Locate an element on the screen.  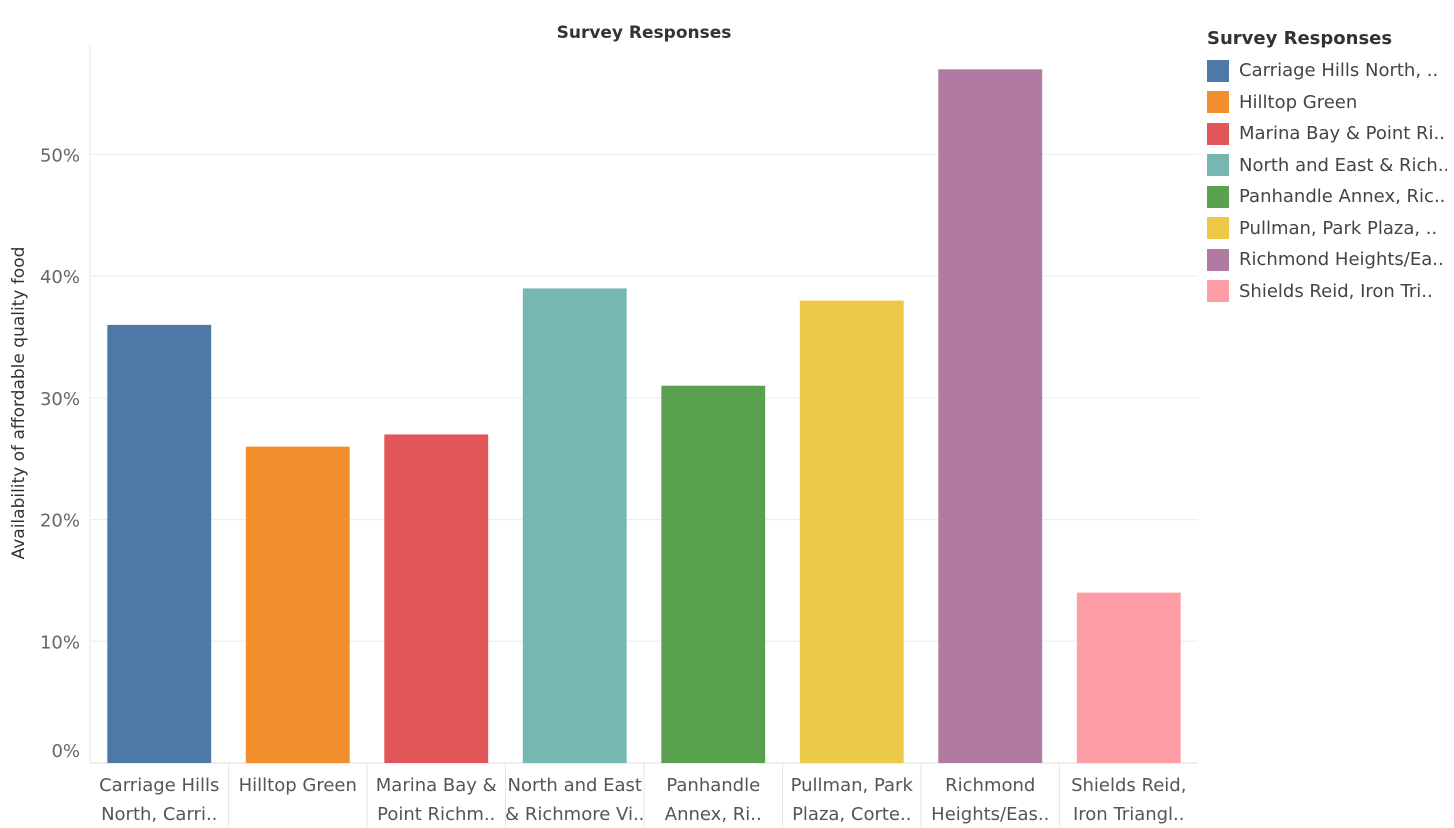
legend-item: Marina Bay & Point Ri.. is located at coordinates (1327, 134).